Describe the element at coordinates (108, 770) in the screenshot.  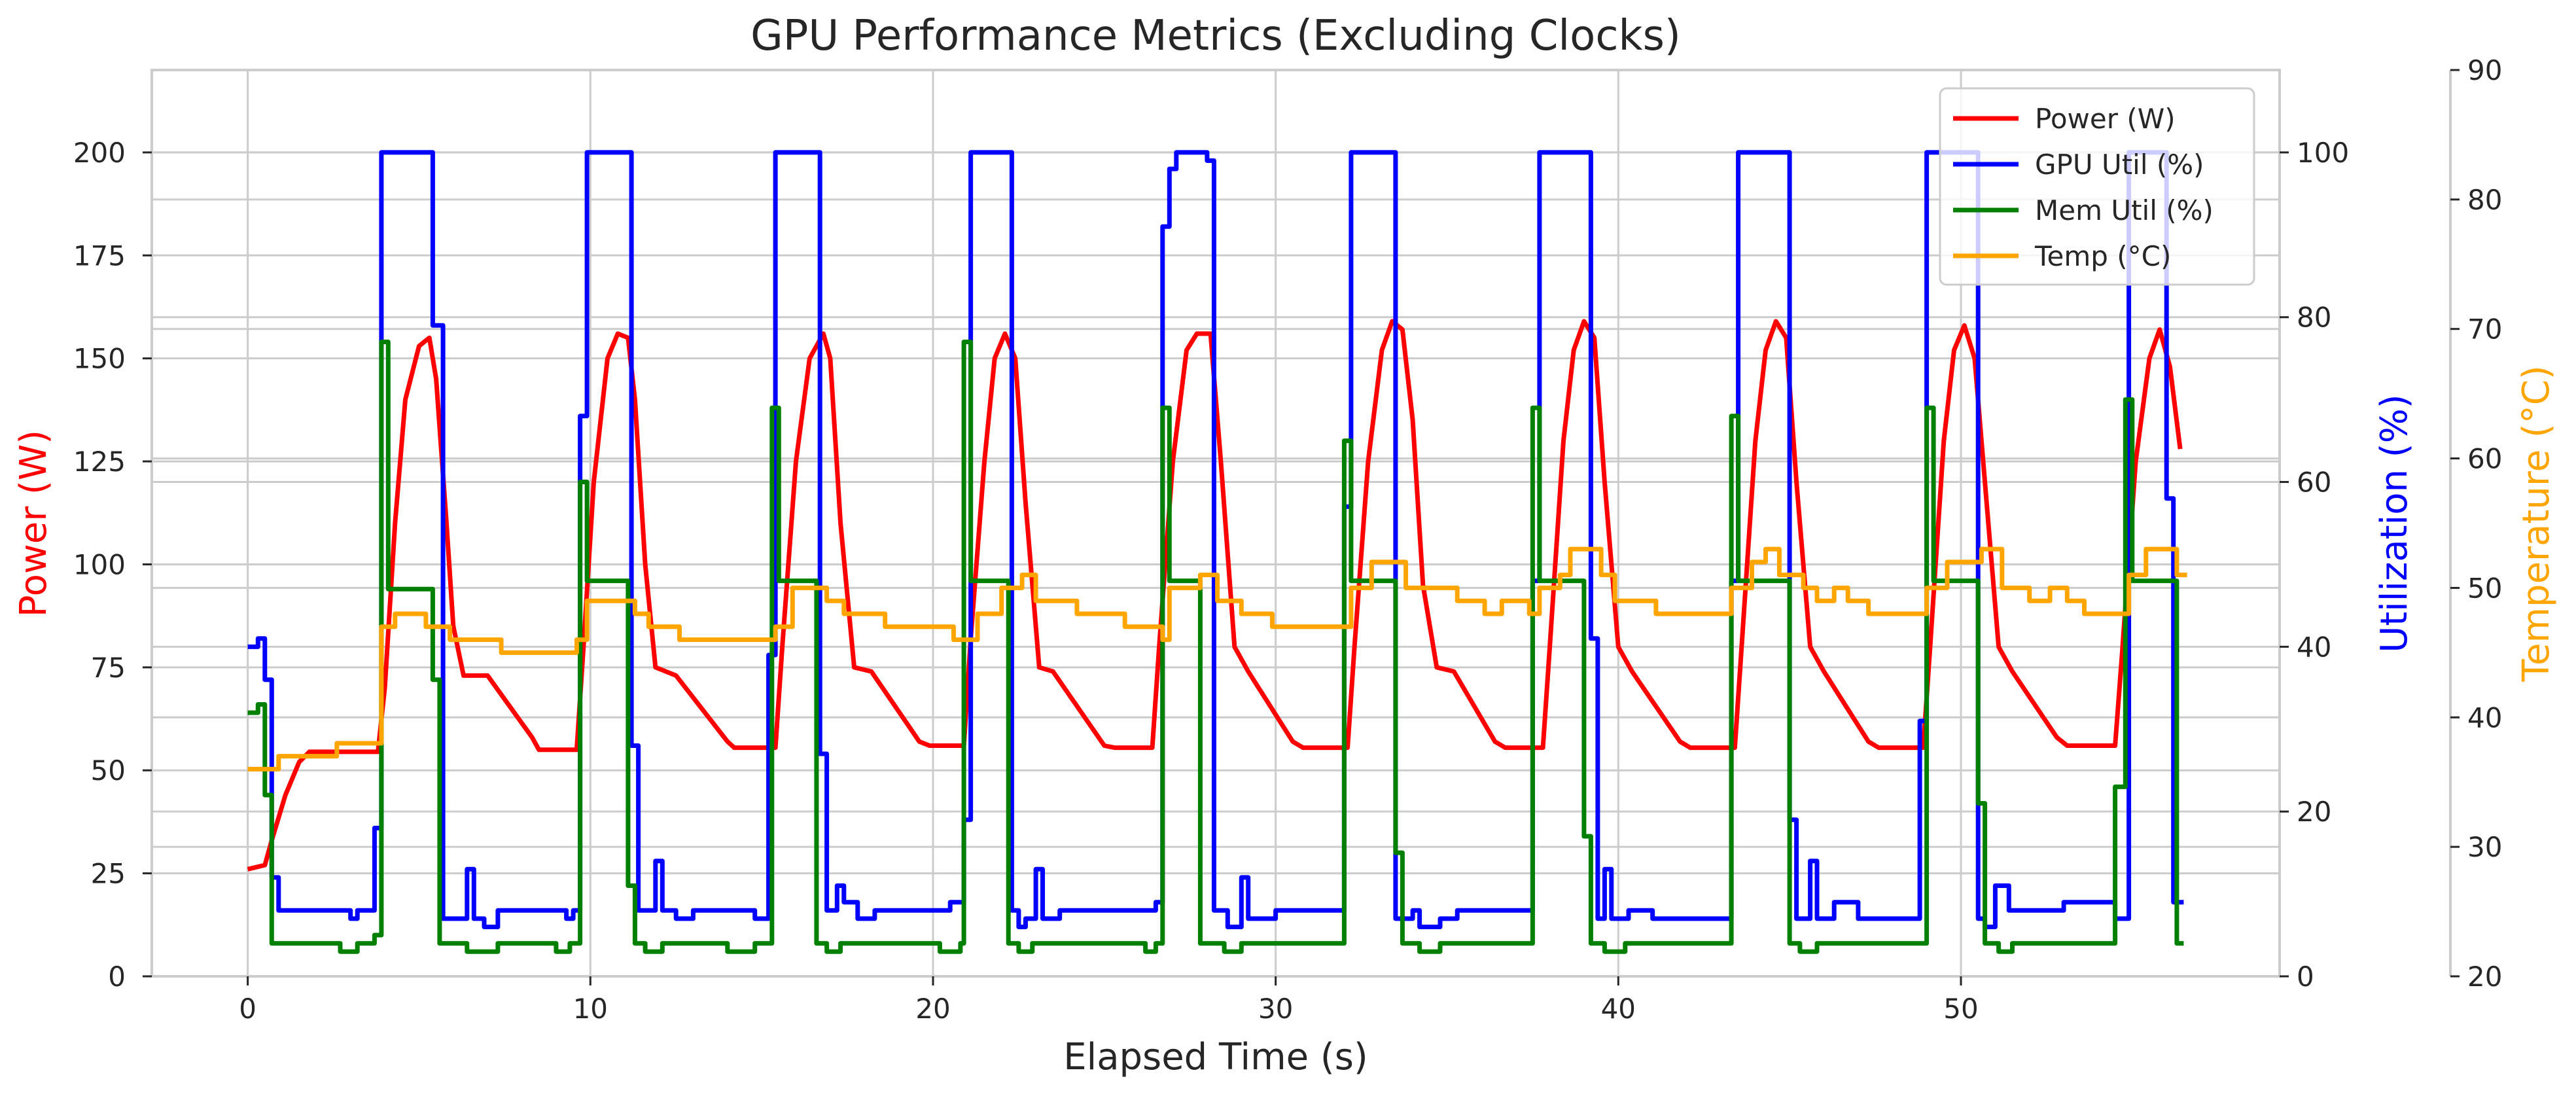
I see `power-tick-label: 50` at that location.